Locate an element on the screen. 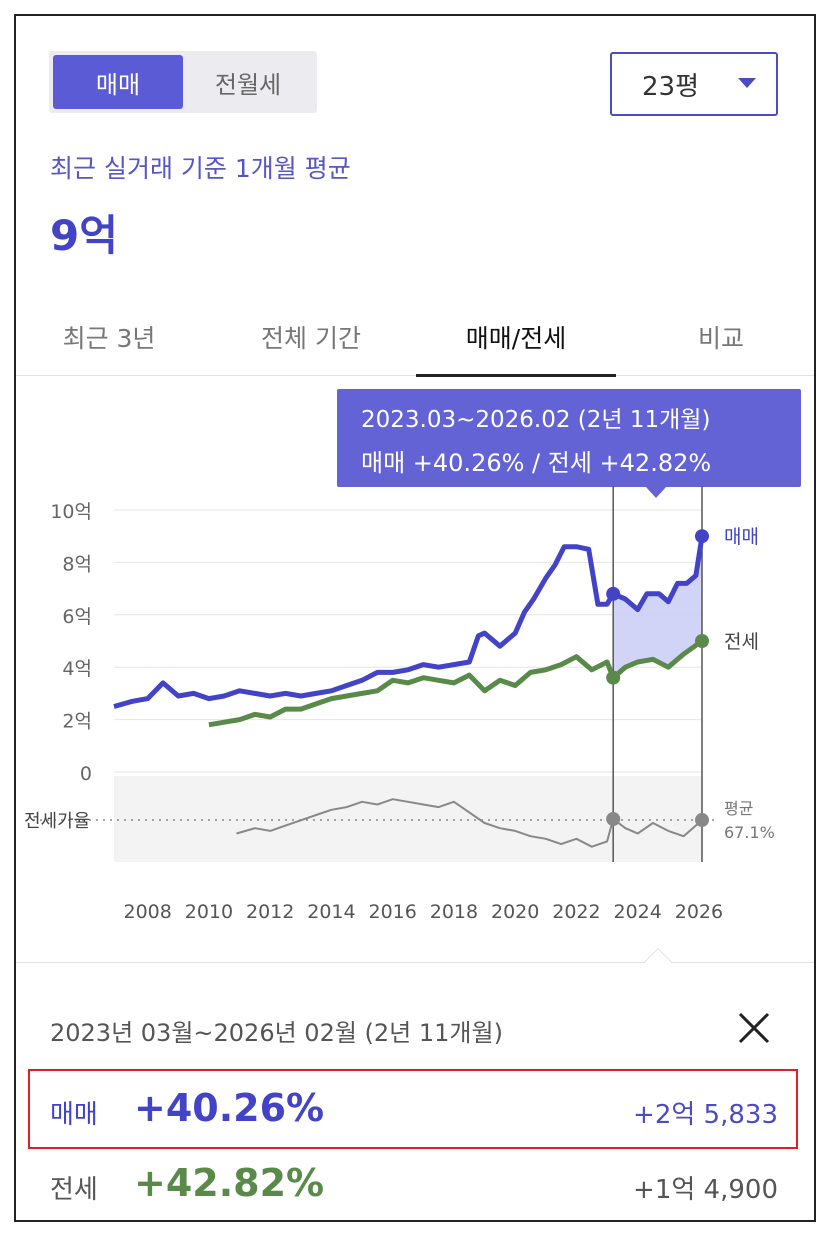 The width and height of the screenshot is (827, 1234). sale-change-row: 매매 +40.26% +2억 5,833 is located at coordinates (415, 1111).